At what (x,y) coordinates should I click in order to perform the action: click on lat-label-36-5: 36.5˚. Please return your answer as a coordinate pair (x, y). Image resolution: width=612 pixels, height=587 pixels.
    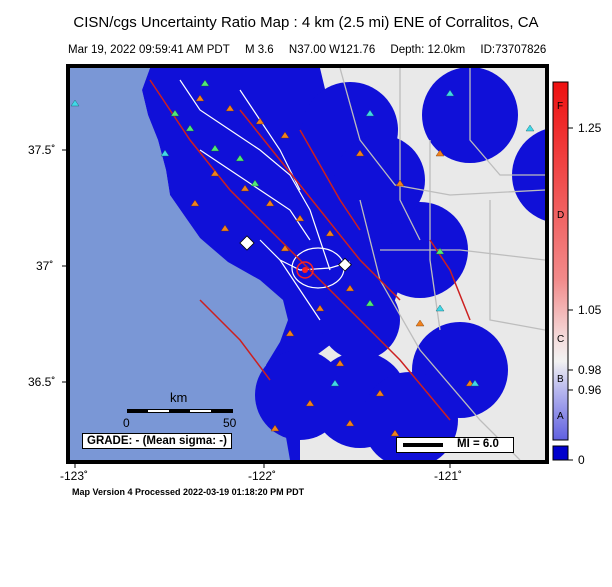
    Looking at the image, I should click on (42, 382).